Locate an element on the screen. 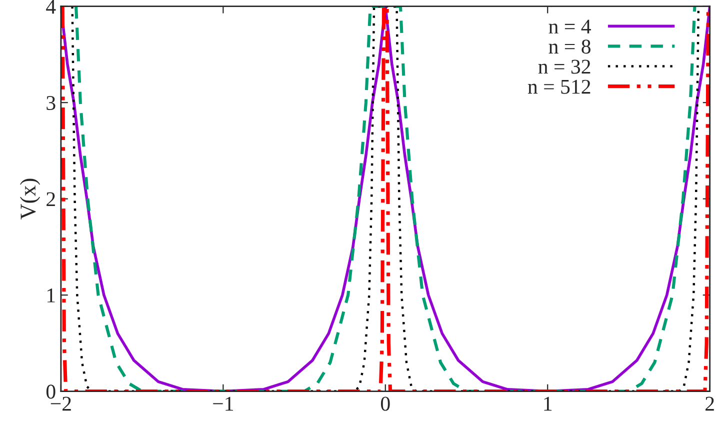 The width and height of the screenshot is (717, 423). x-tick-label: 2 is located at coordinates (710, 403).